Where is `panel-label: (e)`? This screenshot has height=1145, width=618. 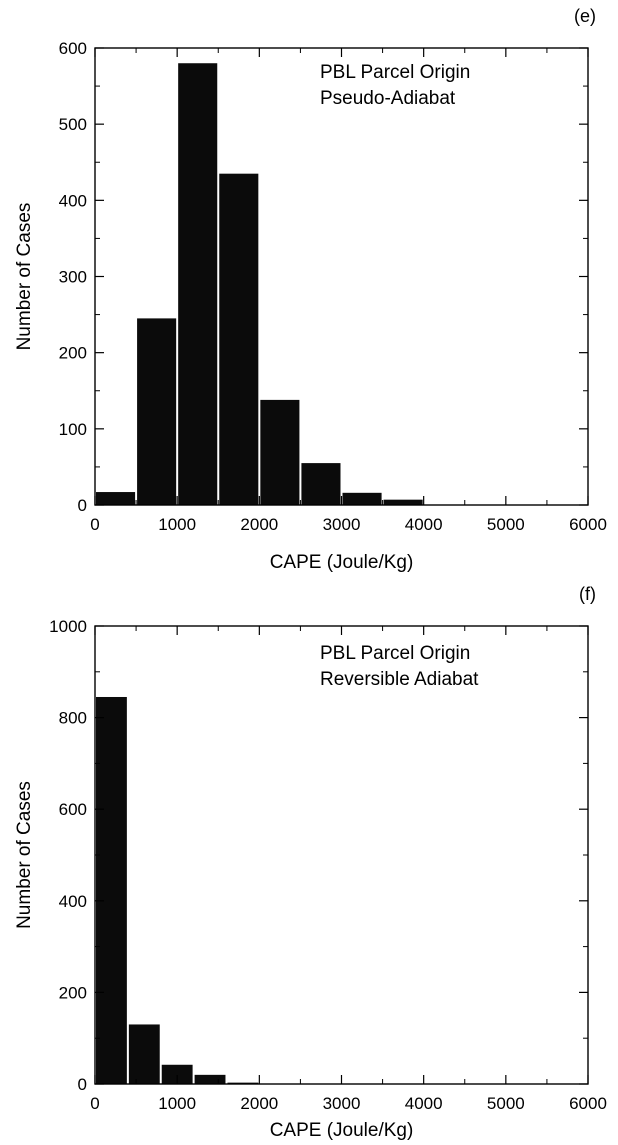
panel-label: (e) is located at coordinates (585, 16).